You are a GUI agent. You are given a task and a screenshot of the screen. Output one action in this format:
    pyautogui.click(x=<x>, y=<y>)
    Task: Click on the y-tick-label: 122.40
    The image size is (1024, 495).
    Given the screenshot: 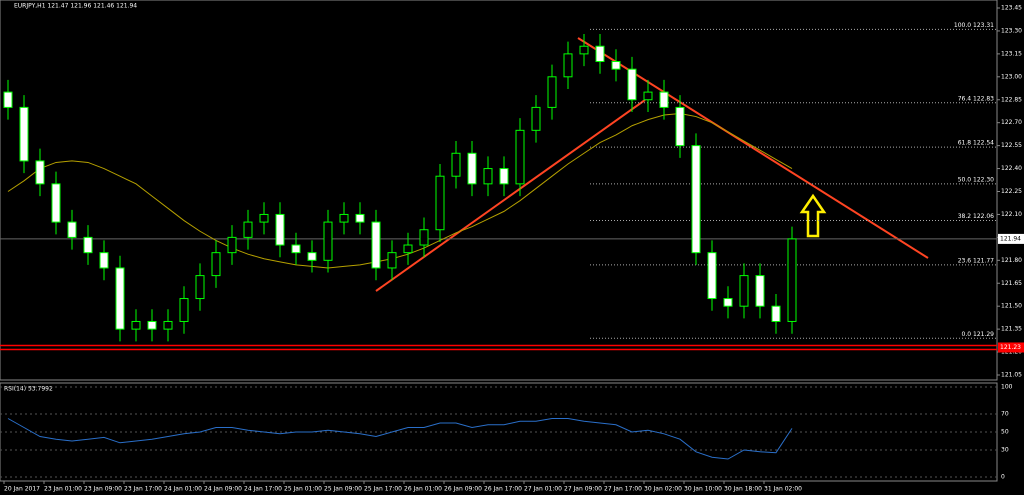 What is the action you would take?
    pyautogui.click(x=1011, y=168)
    